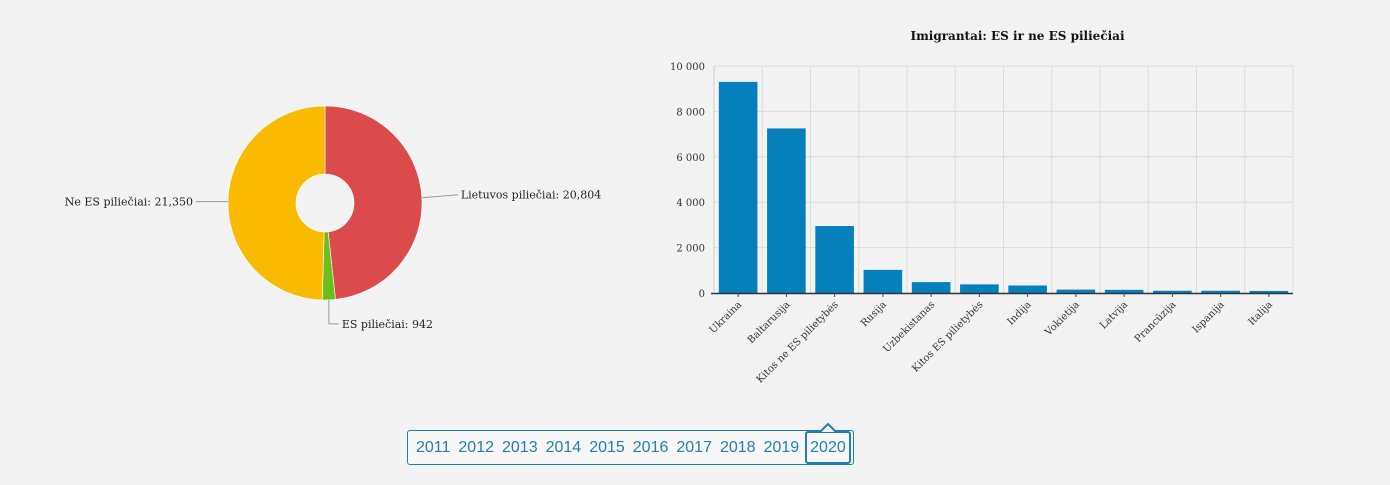  What do you see at coordinates (726, 317) in the screenshot?
I see `x-tick-label: Ukraina` at bounding box center [726, 317].